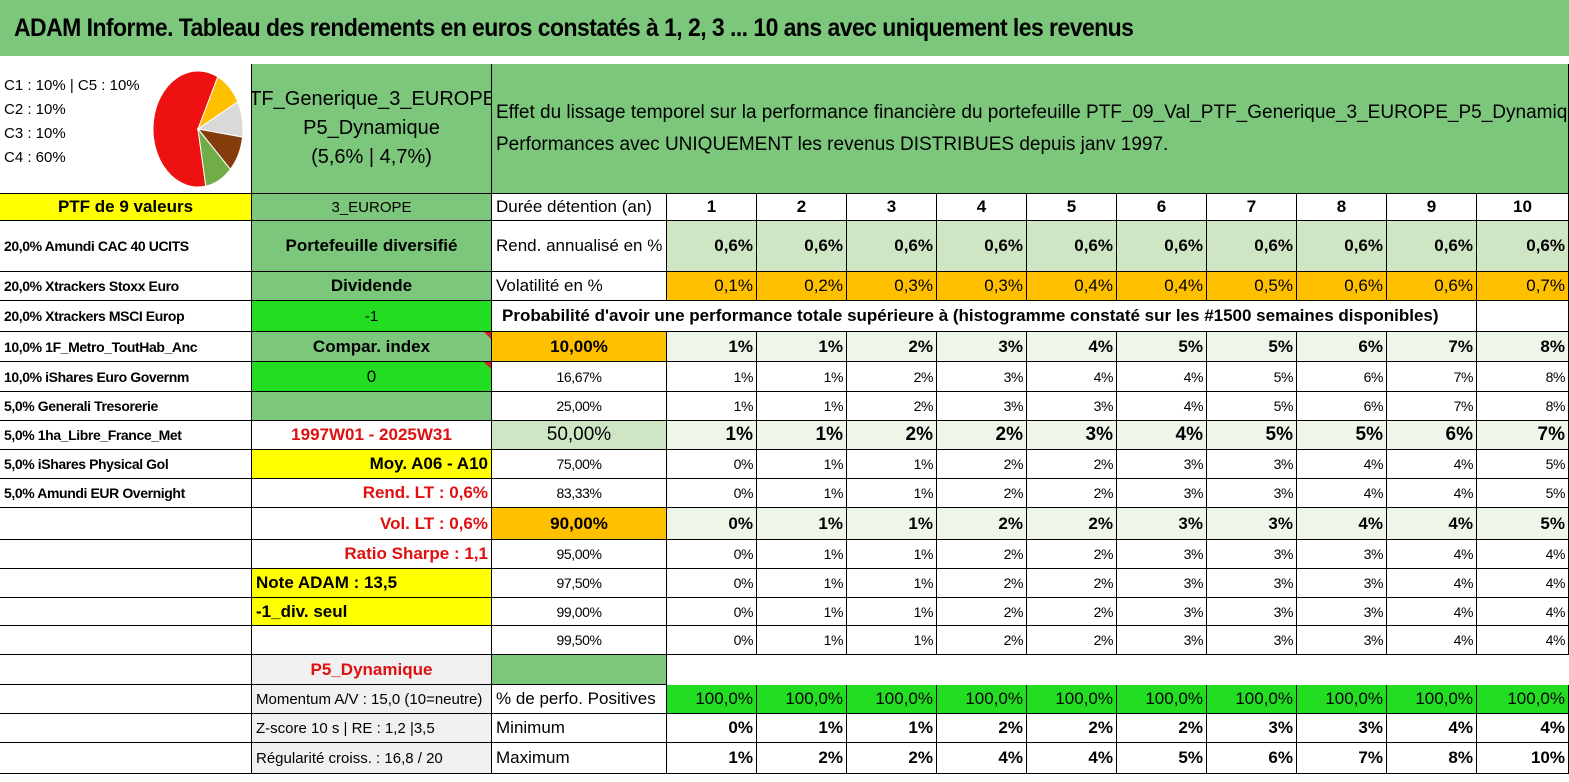  I want to click on minimum-value: 4%, so click(1523, 728).